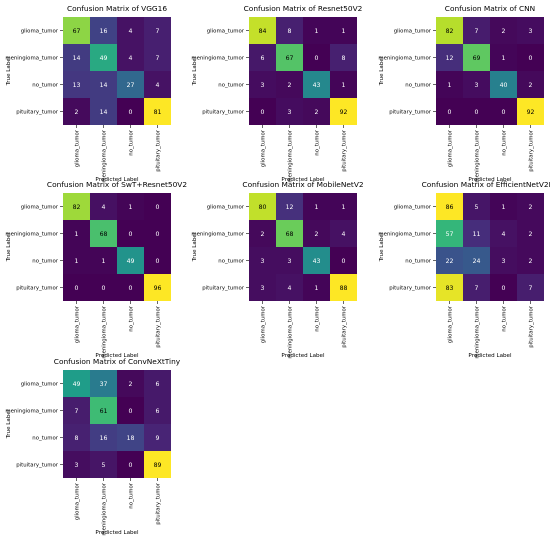 The width and height of the screenshot is (550, 541). I want to click on cell-value-label: 22, so click(450, 261).